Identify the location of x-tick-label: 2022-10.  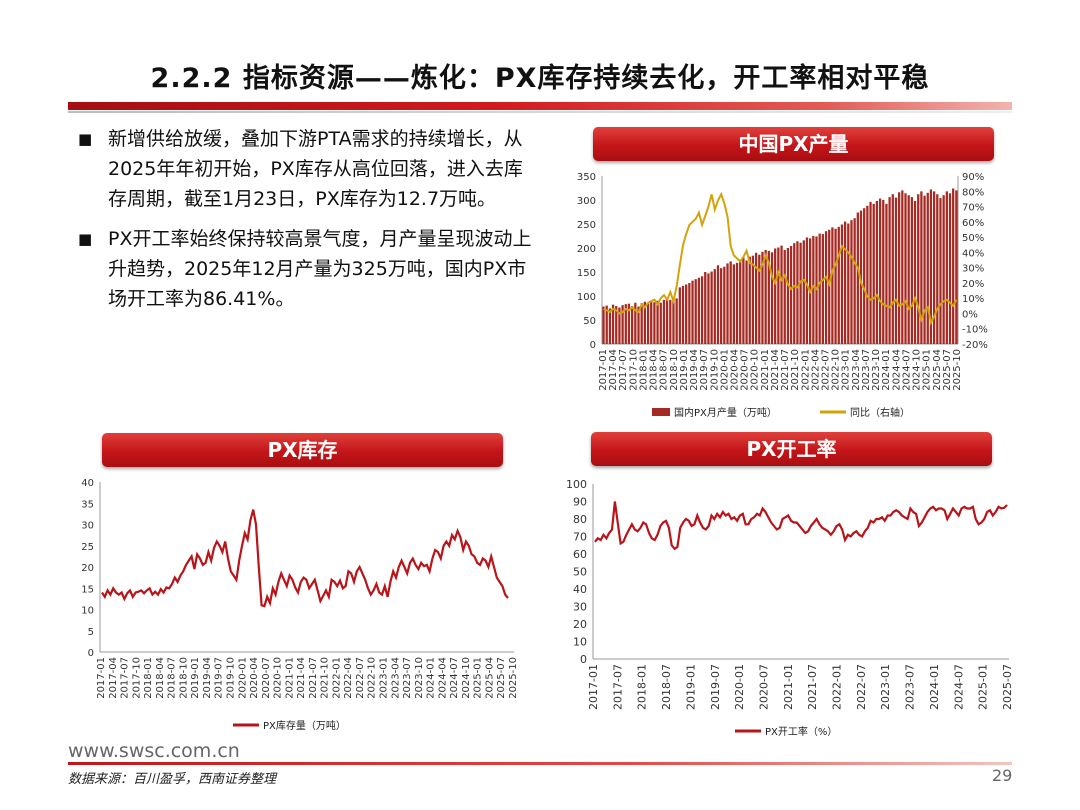
(836, 370).